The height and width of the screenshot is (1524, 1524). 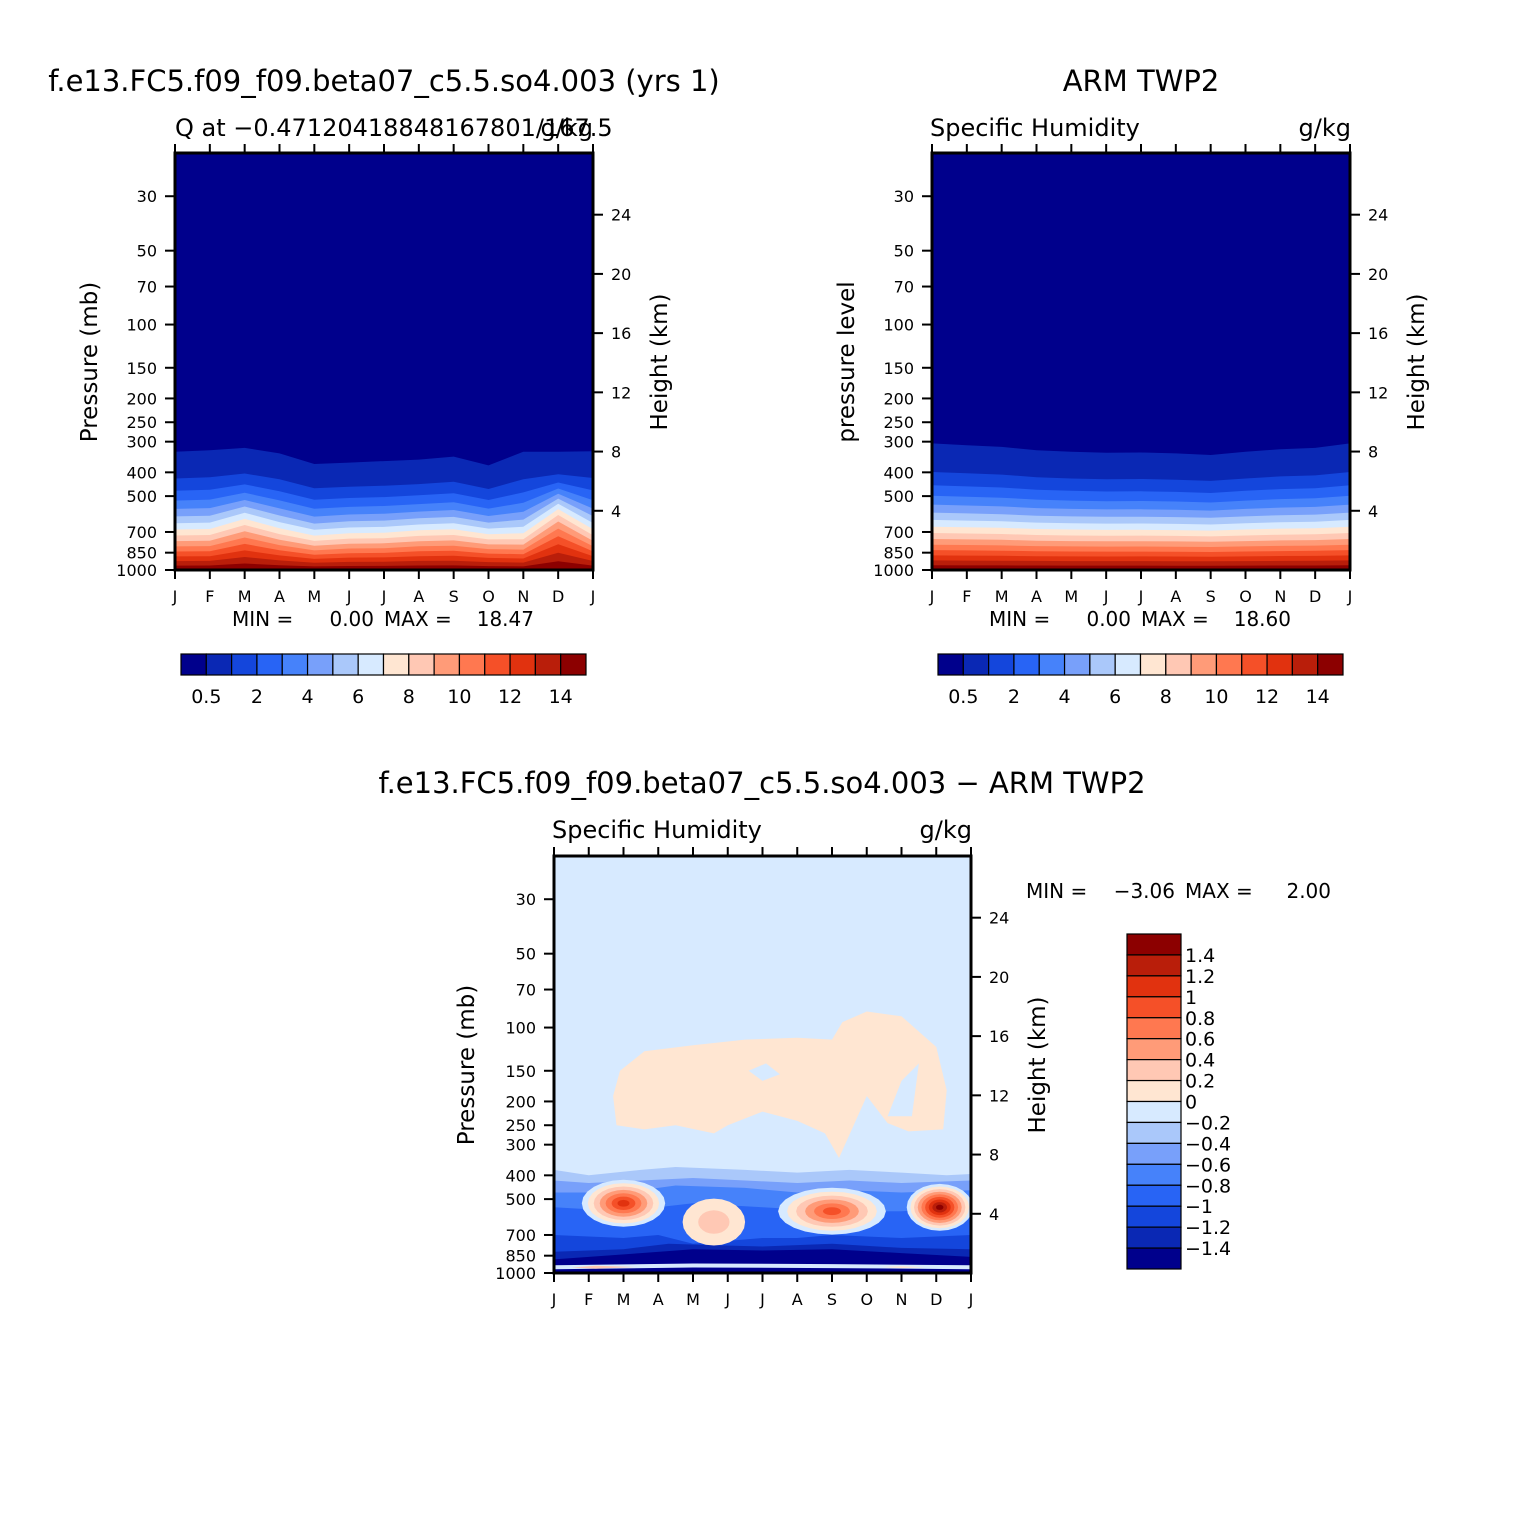 What do you see at coordinates (1071, 596) in the screenshot?
I see `x-tick-label: M` at bounding box center [1071, 596].